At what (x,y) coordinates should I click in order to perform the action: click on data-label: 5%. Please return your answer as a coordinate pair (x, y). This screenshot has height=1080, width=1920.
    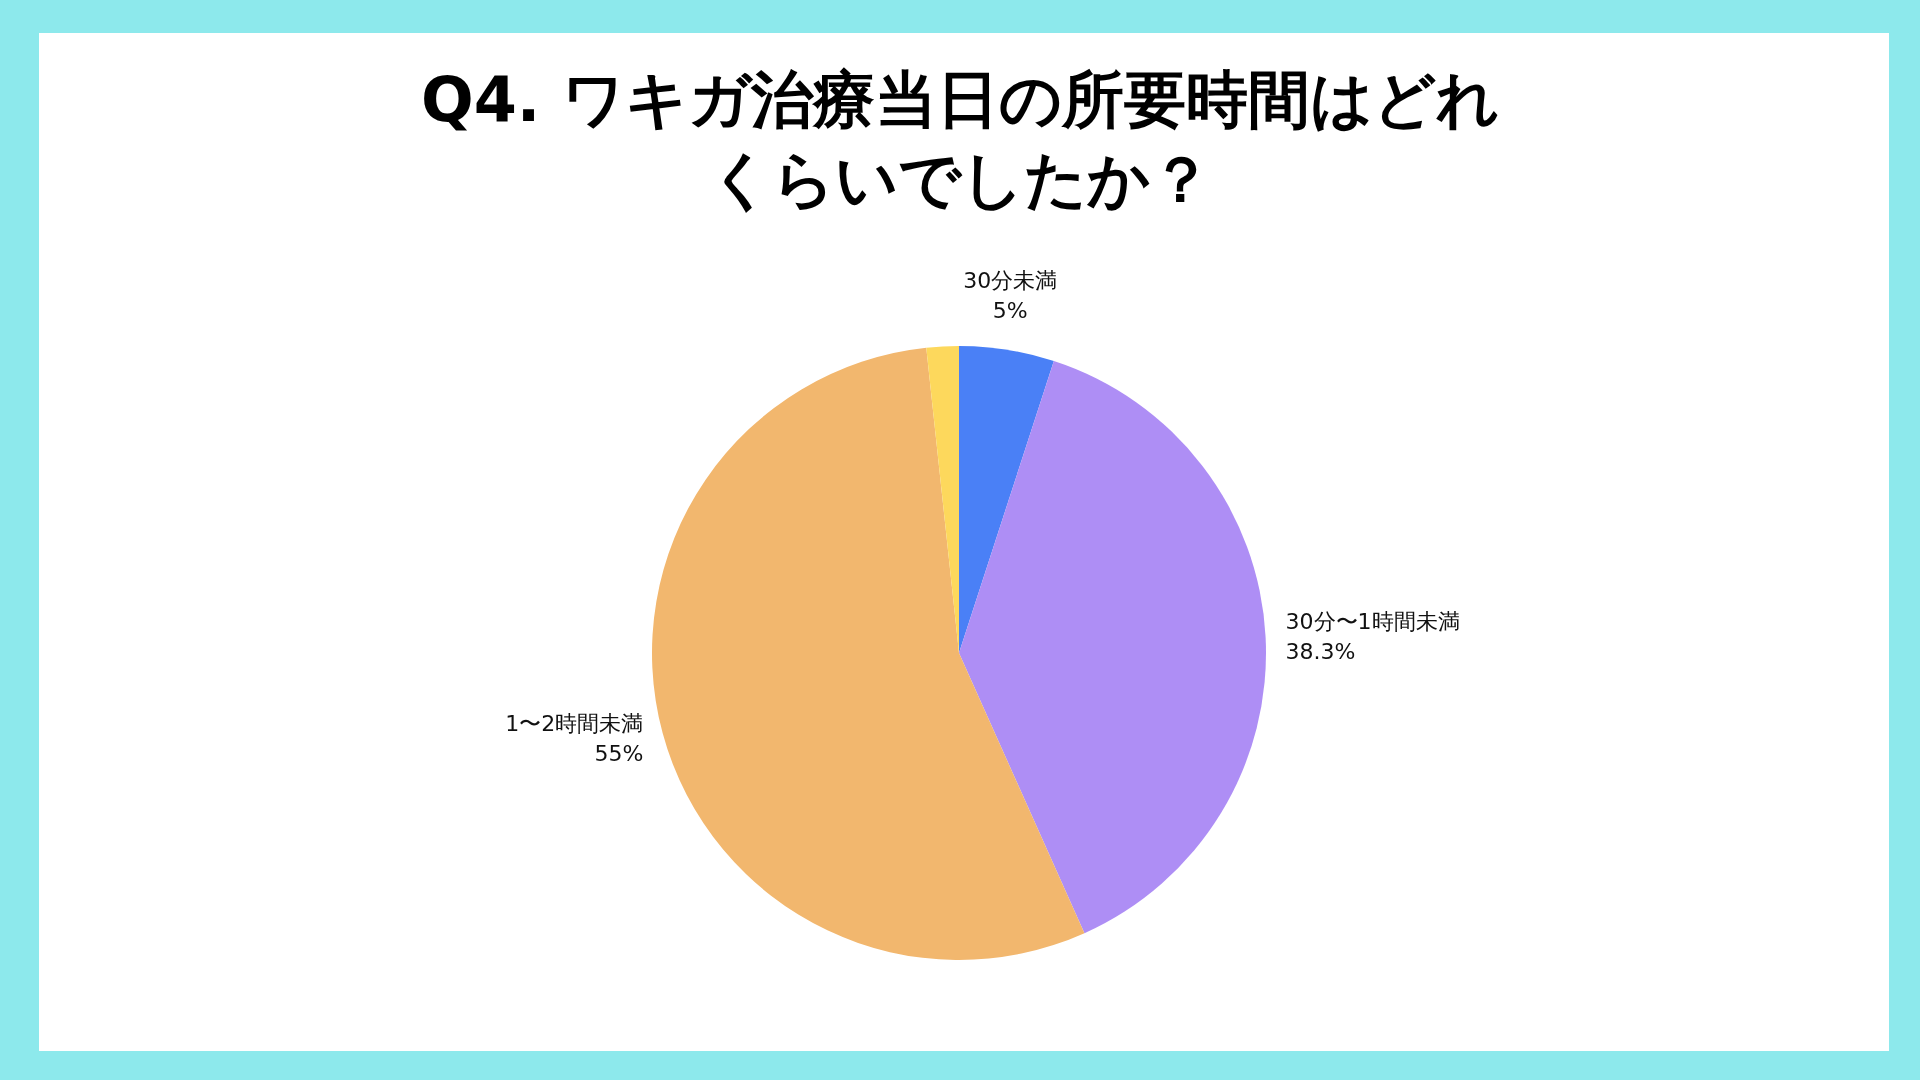
    Looking at the image, I should click on (1010, 311).